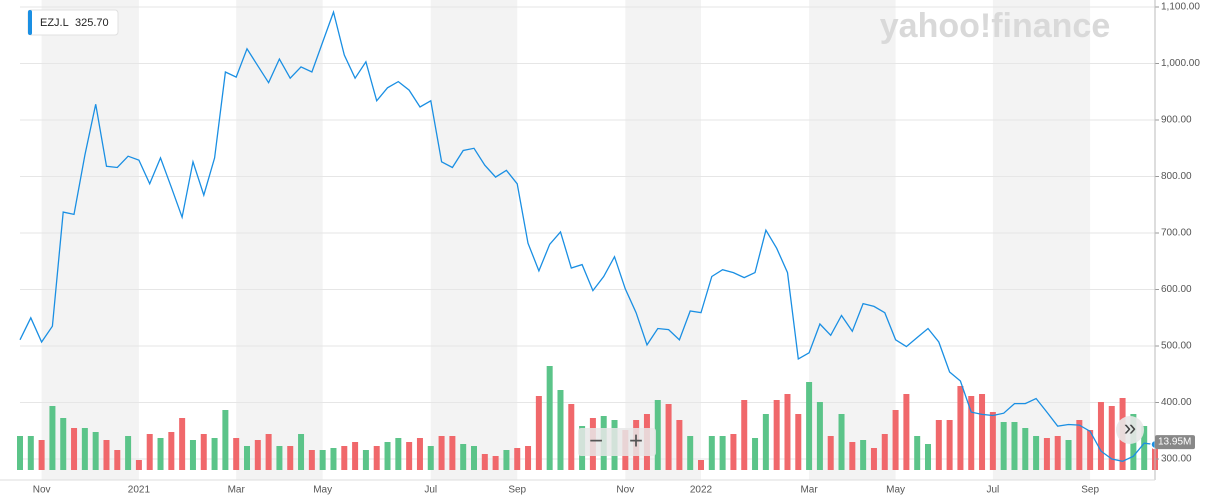 Image resolution: width=1225 pixels, height=503 pixels. What do you see at coordinates (809, 490) in the screenshot?
I see `x-tick-label: Mar` at bounding box center [809, 490].